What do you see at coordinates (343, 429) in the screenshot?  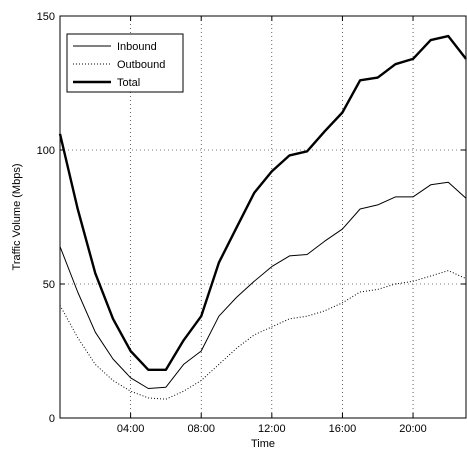 I see `x-tick-label: 16:00` at bounding box center [343, 429].